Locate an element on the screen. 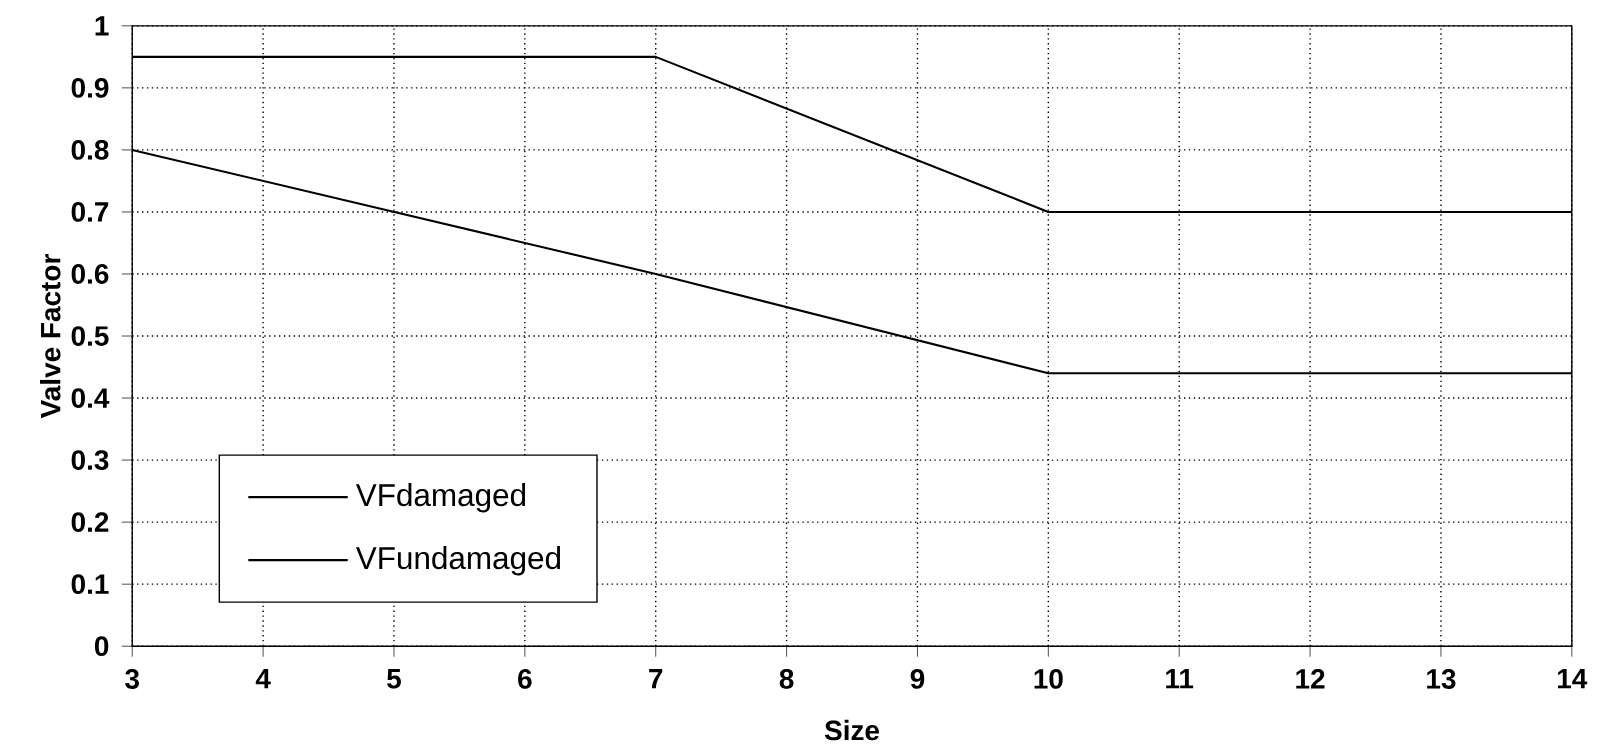 The width and height of the screenshot is (1599, 756). x-tick-label: 5 is located at coordinates (394, 679).